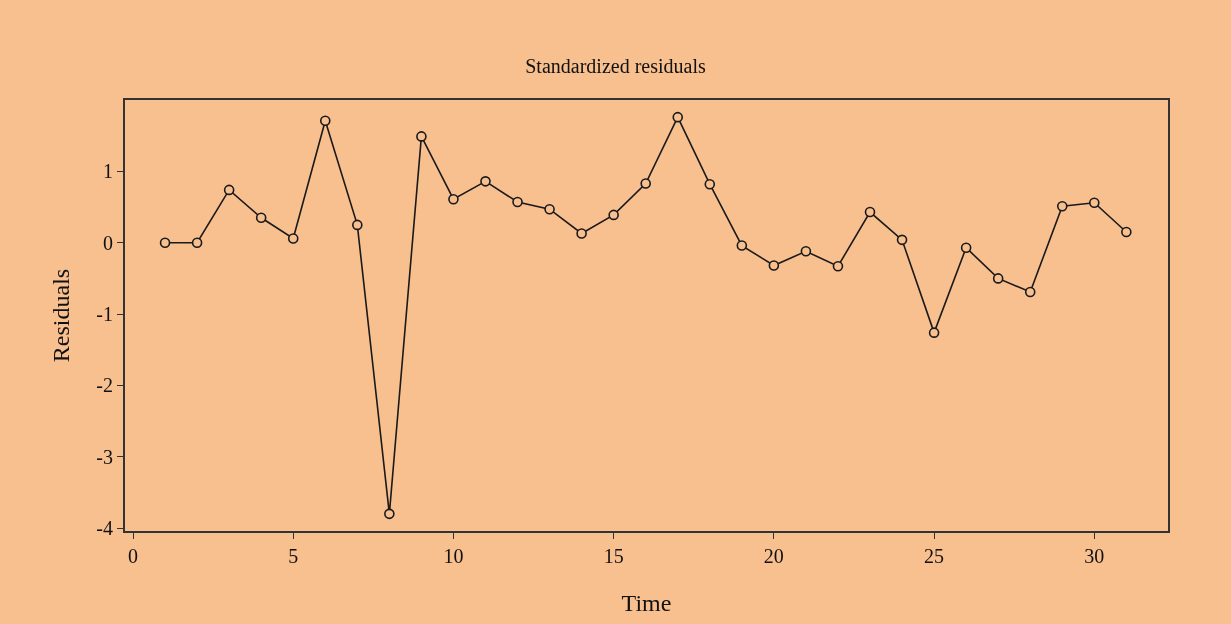  I want to click on y-tick-label: -1, so click(104, 314).